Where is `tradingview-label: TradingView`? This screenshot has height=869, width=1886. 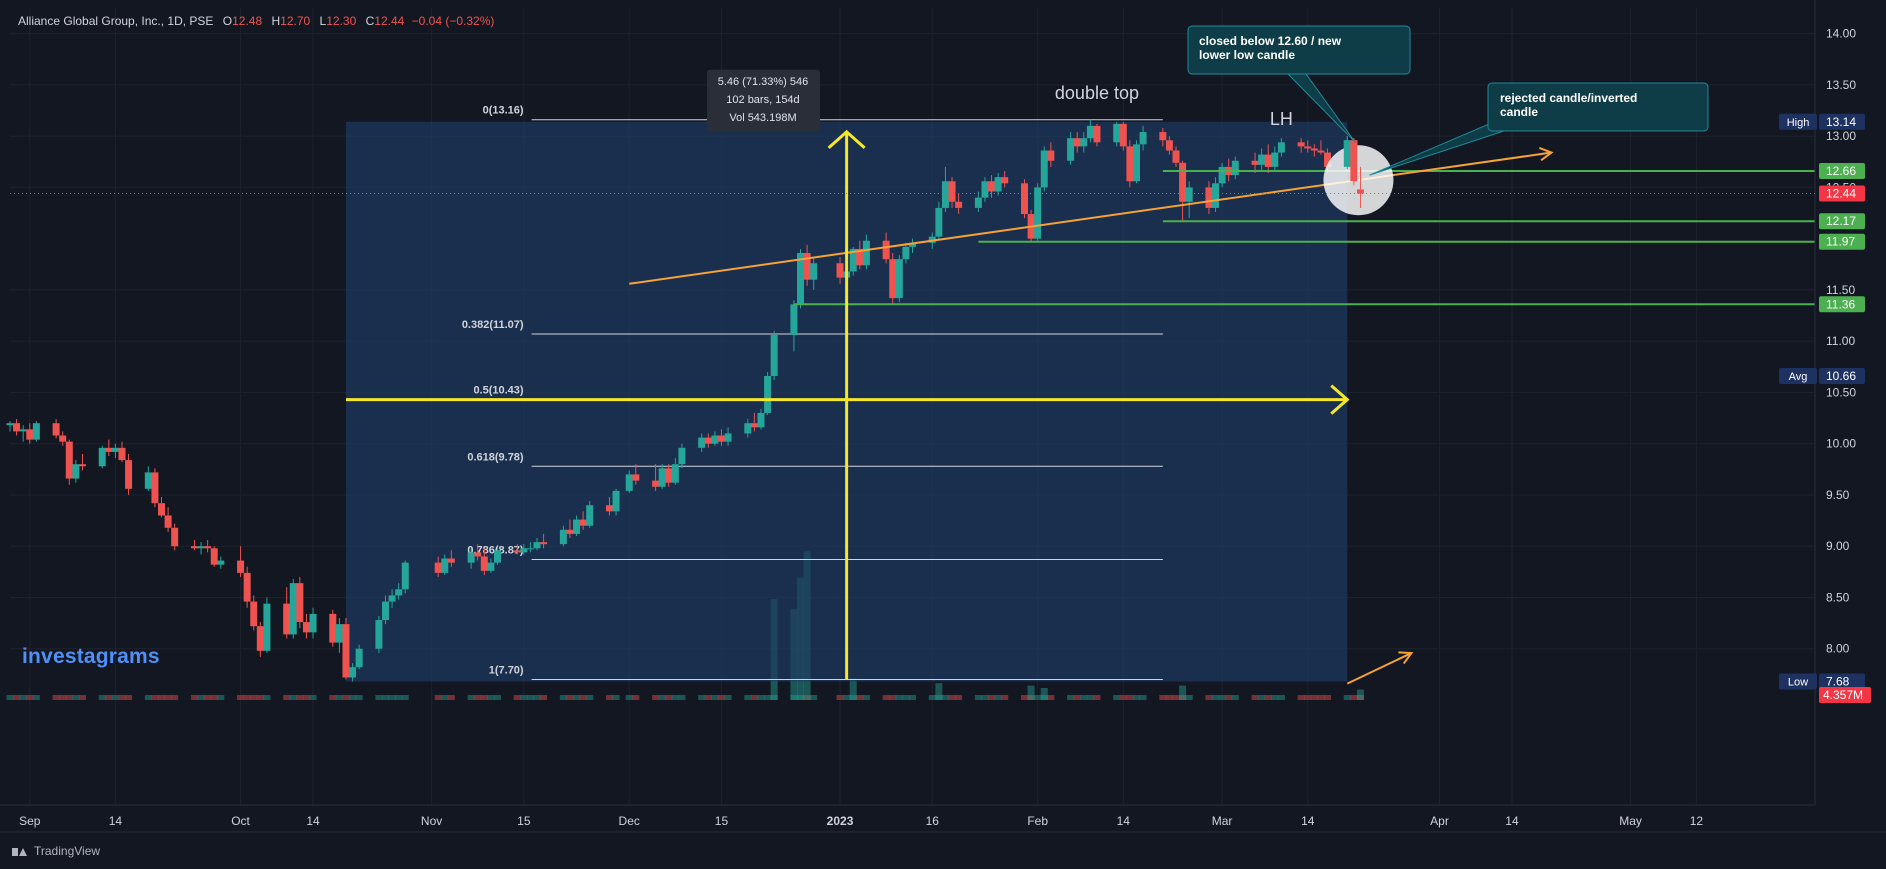 tradingview-label: TradingView is located at coordinates (67, 851).